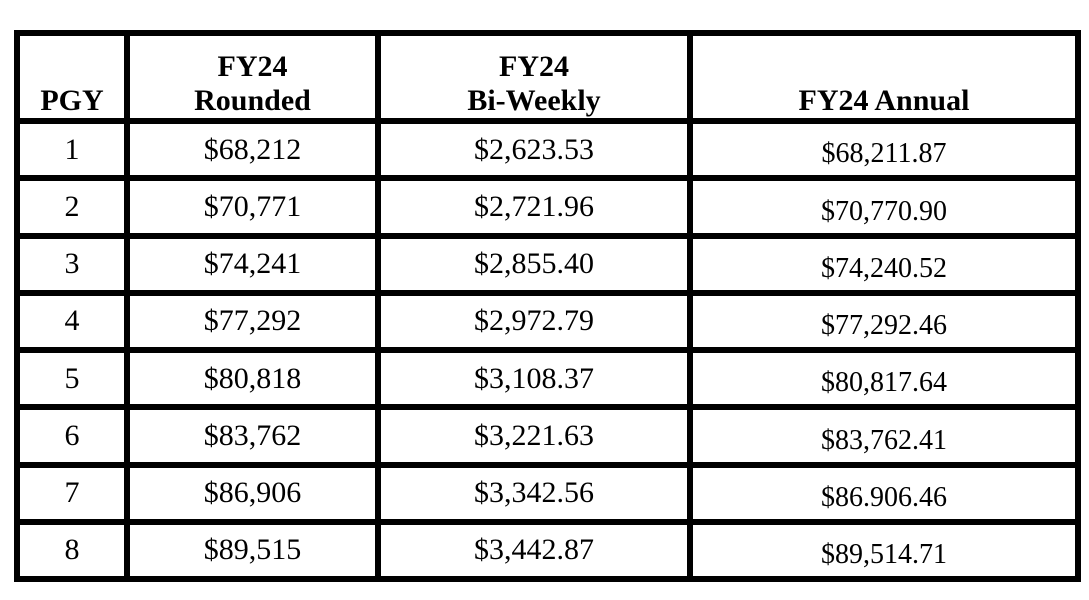 This screenshot has height=600, width=1089. Describe the element at coordinates (252, 321) in the screenshot. I see `cell-rounded: $77,292` at that location.